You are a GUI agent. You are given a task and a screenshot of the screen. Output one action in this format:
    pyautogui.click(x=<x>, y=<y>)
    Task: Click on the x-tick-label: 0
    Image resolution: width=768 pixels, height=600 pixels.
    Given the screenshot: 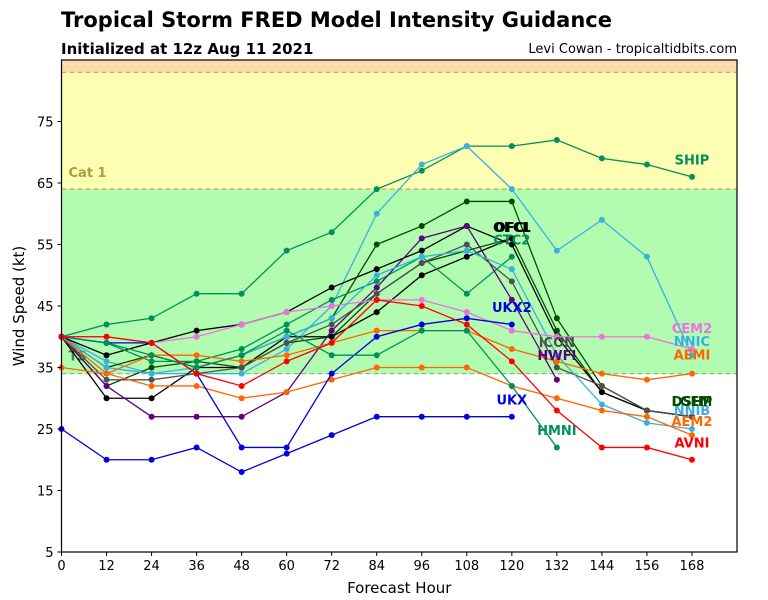 What is the action you would take?
    pyautogui.click(x=61, y=566)
    